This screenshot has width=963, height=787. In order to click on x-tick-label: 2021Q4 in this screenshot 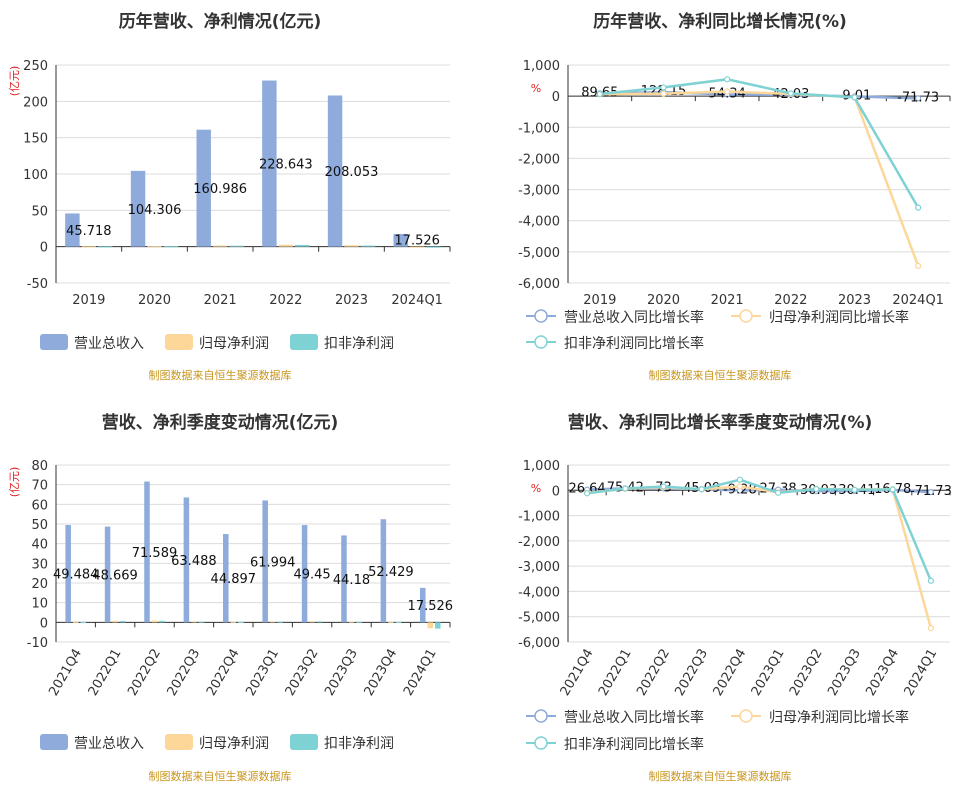, I will do `click(577, 673)`.